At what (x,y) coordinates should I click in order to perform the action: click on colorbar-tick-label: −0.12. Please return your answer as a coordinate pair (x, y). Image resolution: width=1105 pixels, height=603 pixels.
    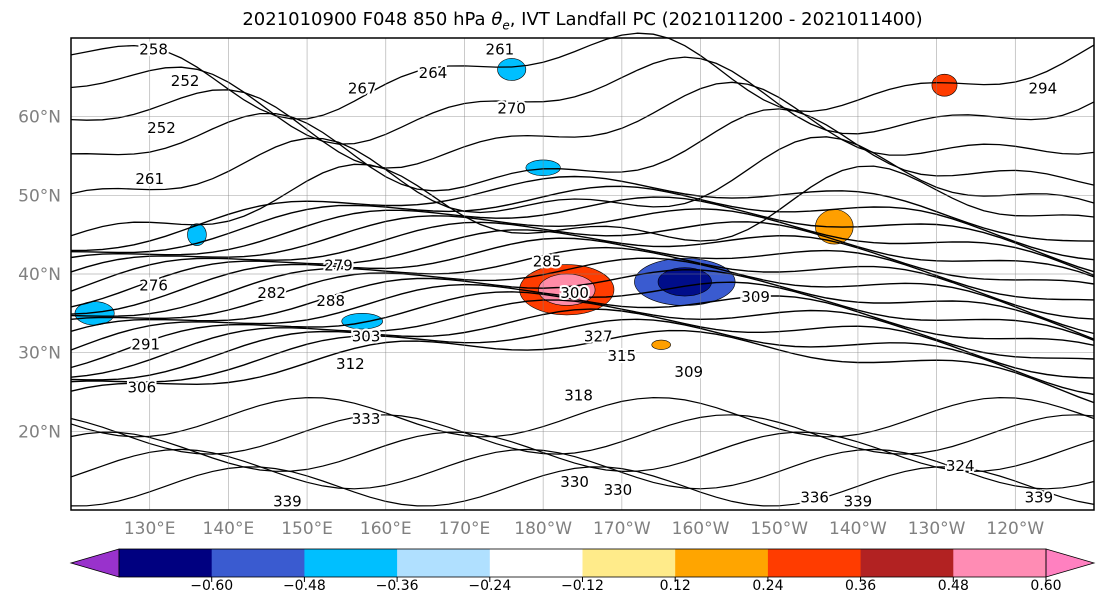
    Looking at the image, I should click on (582, 586).